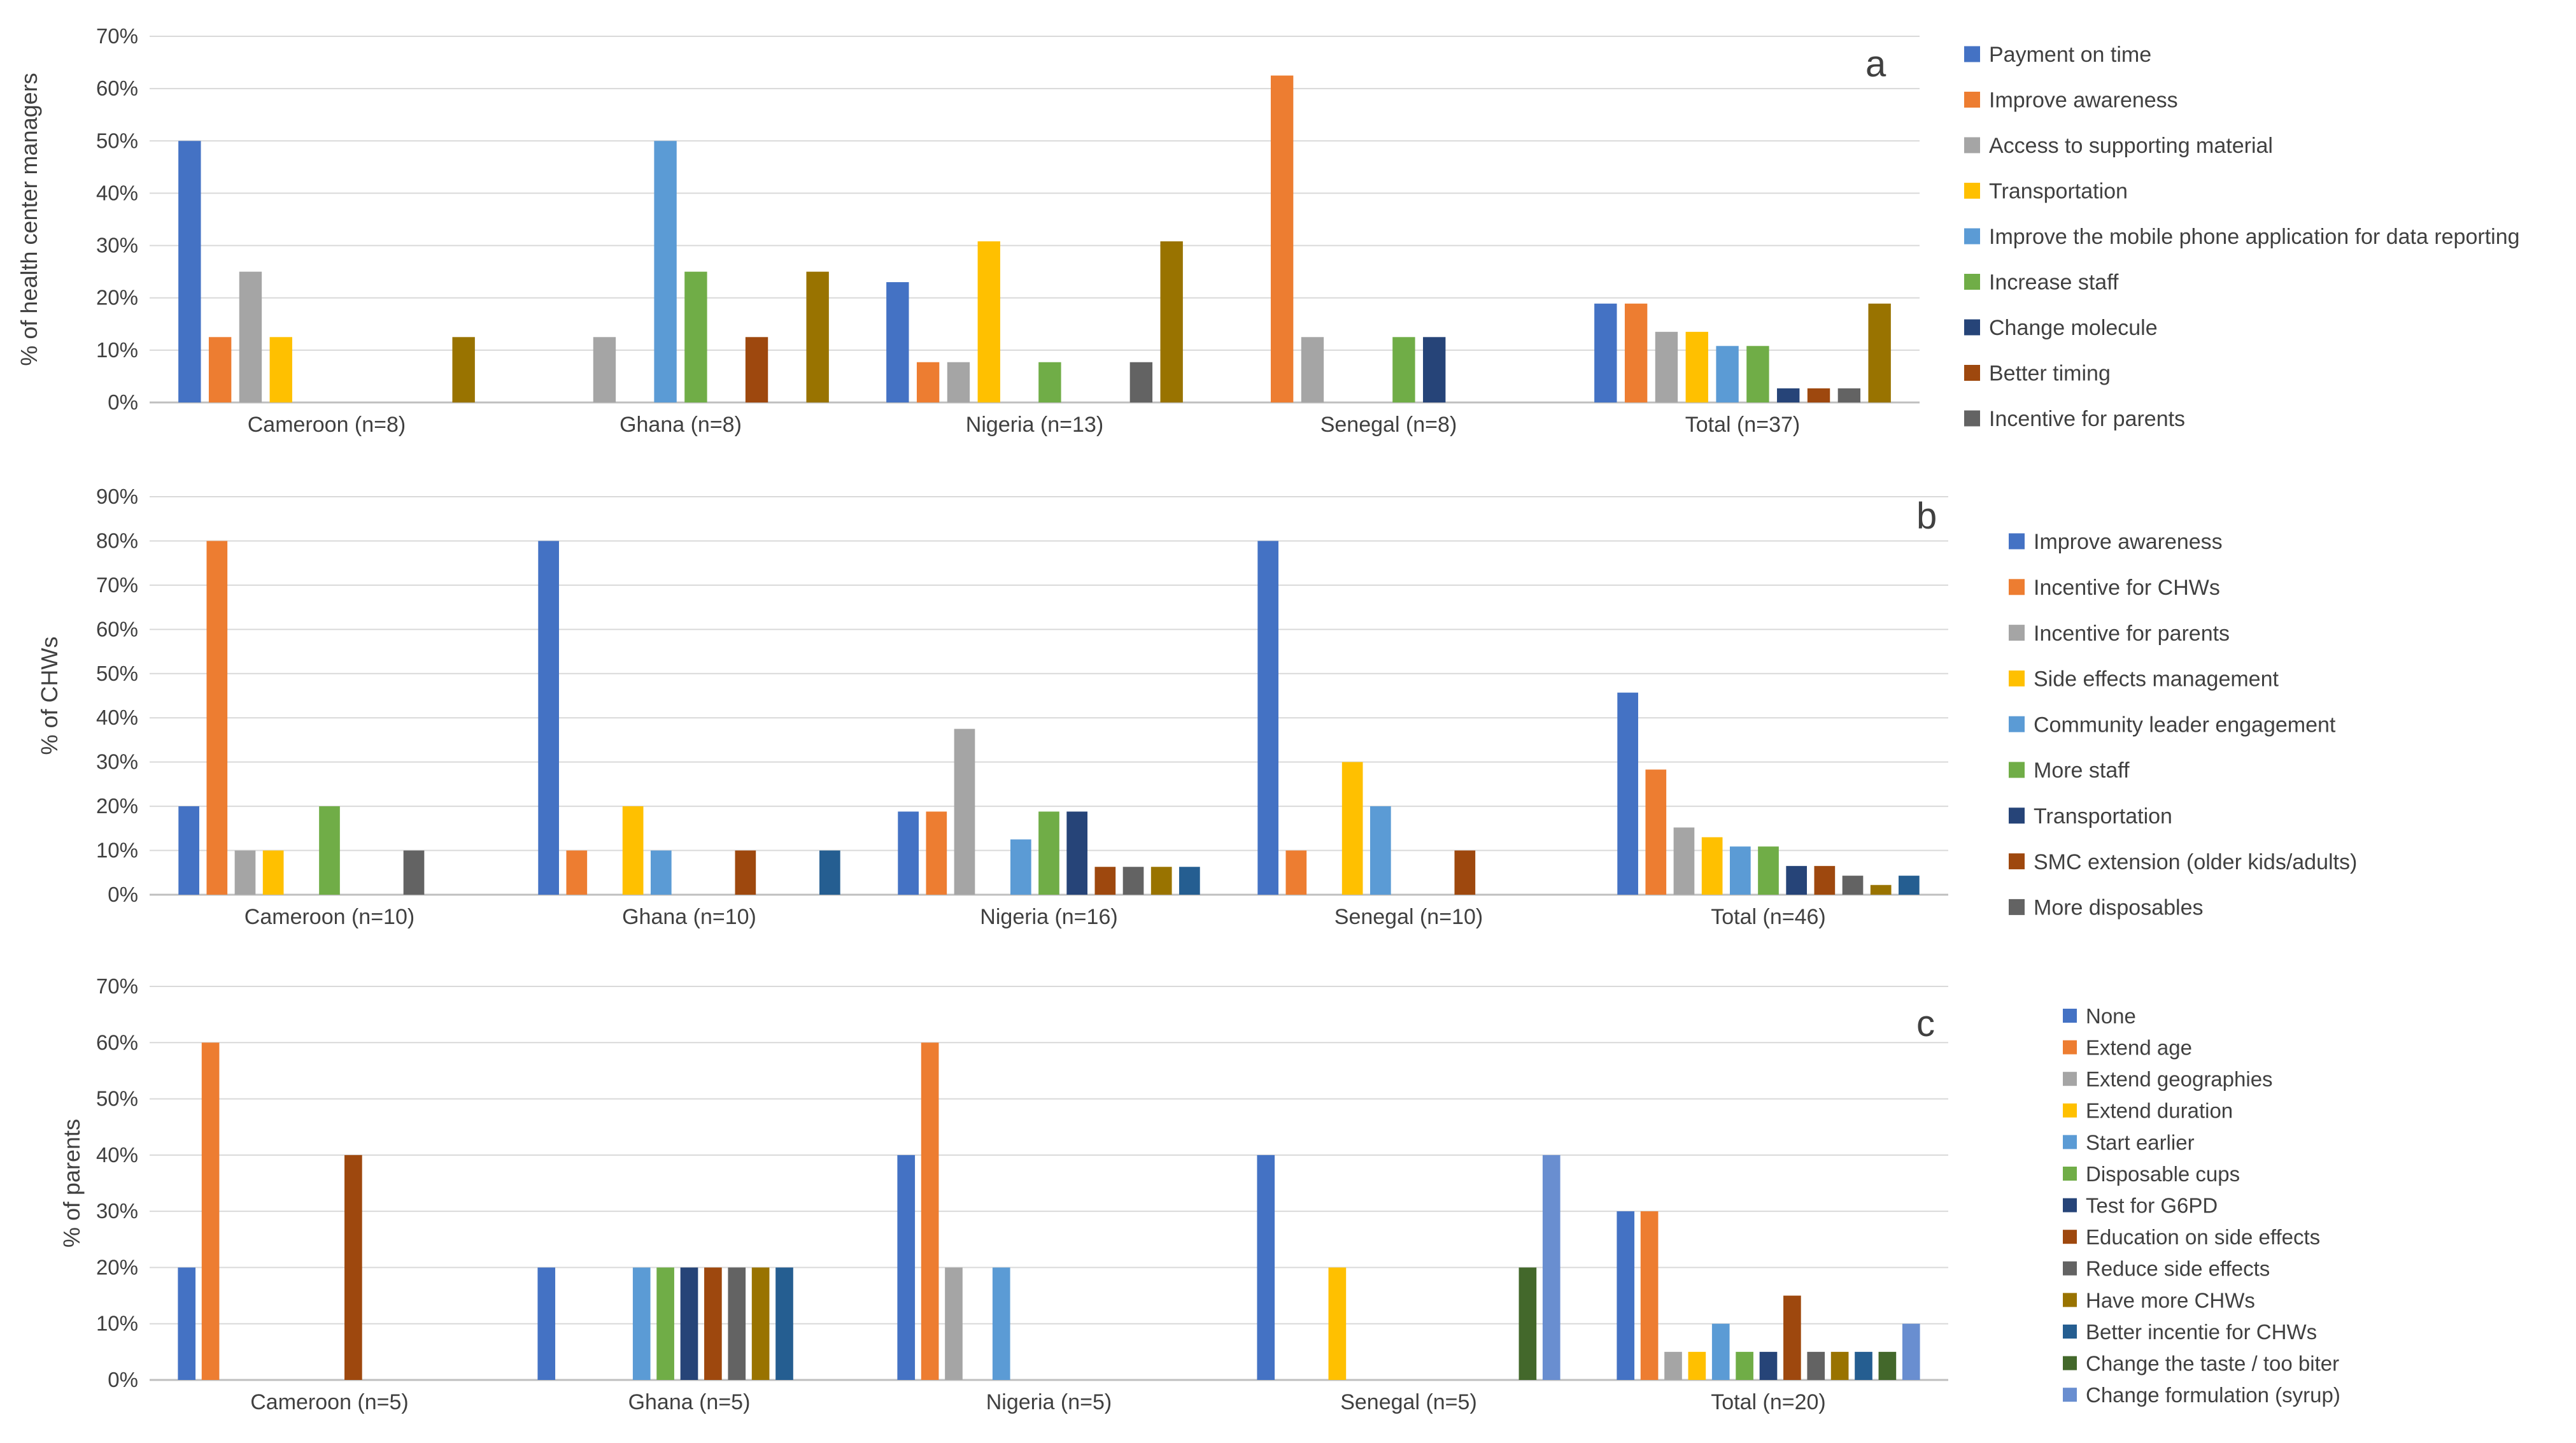 This screenshot has height=1443, width=2576. Describe the element at coordinates (2178, 1269) in the screenshot. I see `legend-entry: Reduce side effects` at that location.